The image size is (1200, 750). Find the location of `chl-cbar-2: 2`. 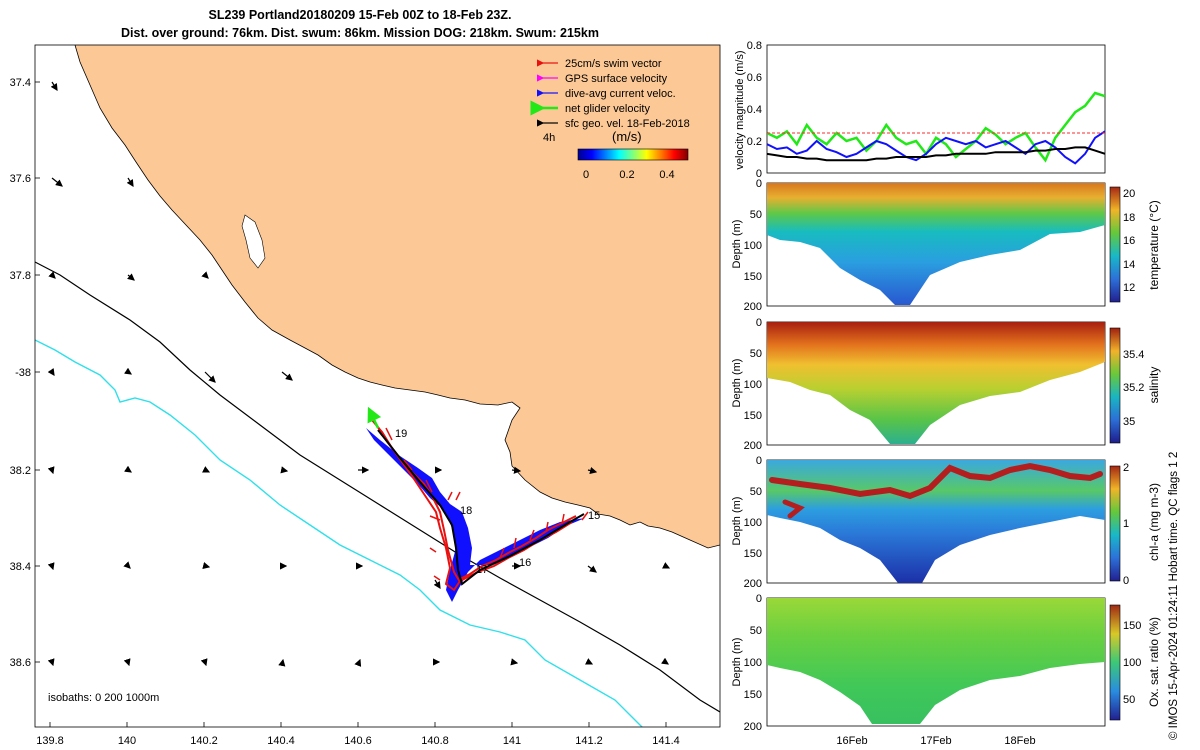

chl-cbar-2: 2 is located at coordinates (1126, 468).